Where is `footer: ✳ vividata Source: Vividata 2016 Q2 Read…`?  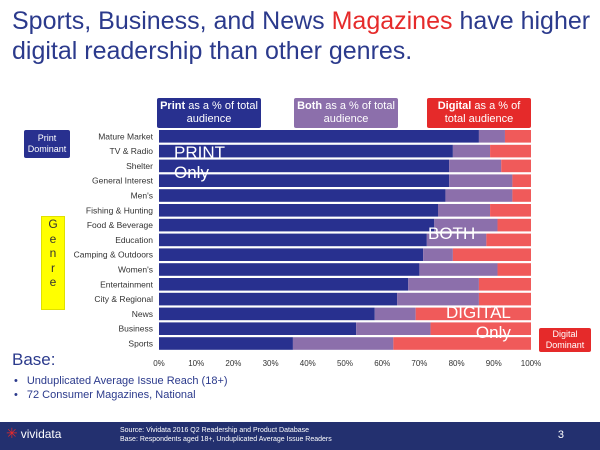
footer: ✳ vividata Source: Vividata 2016 Q2 Read… is located at coordinates (300, 436).